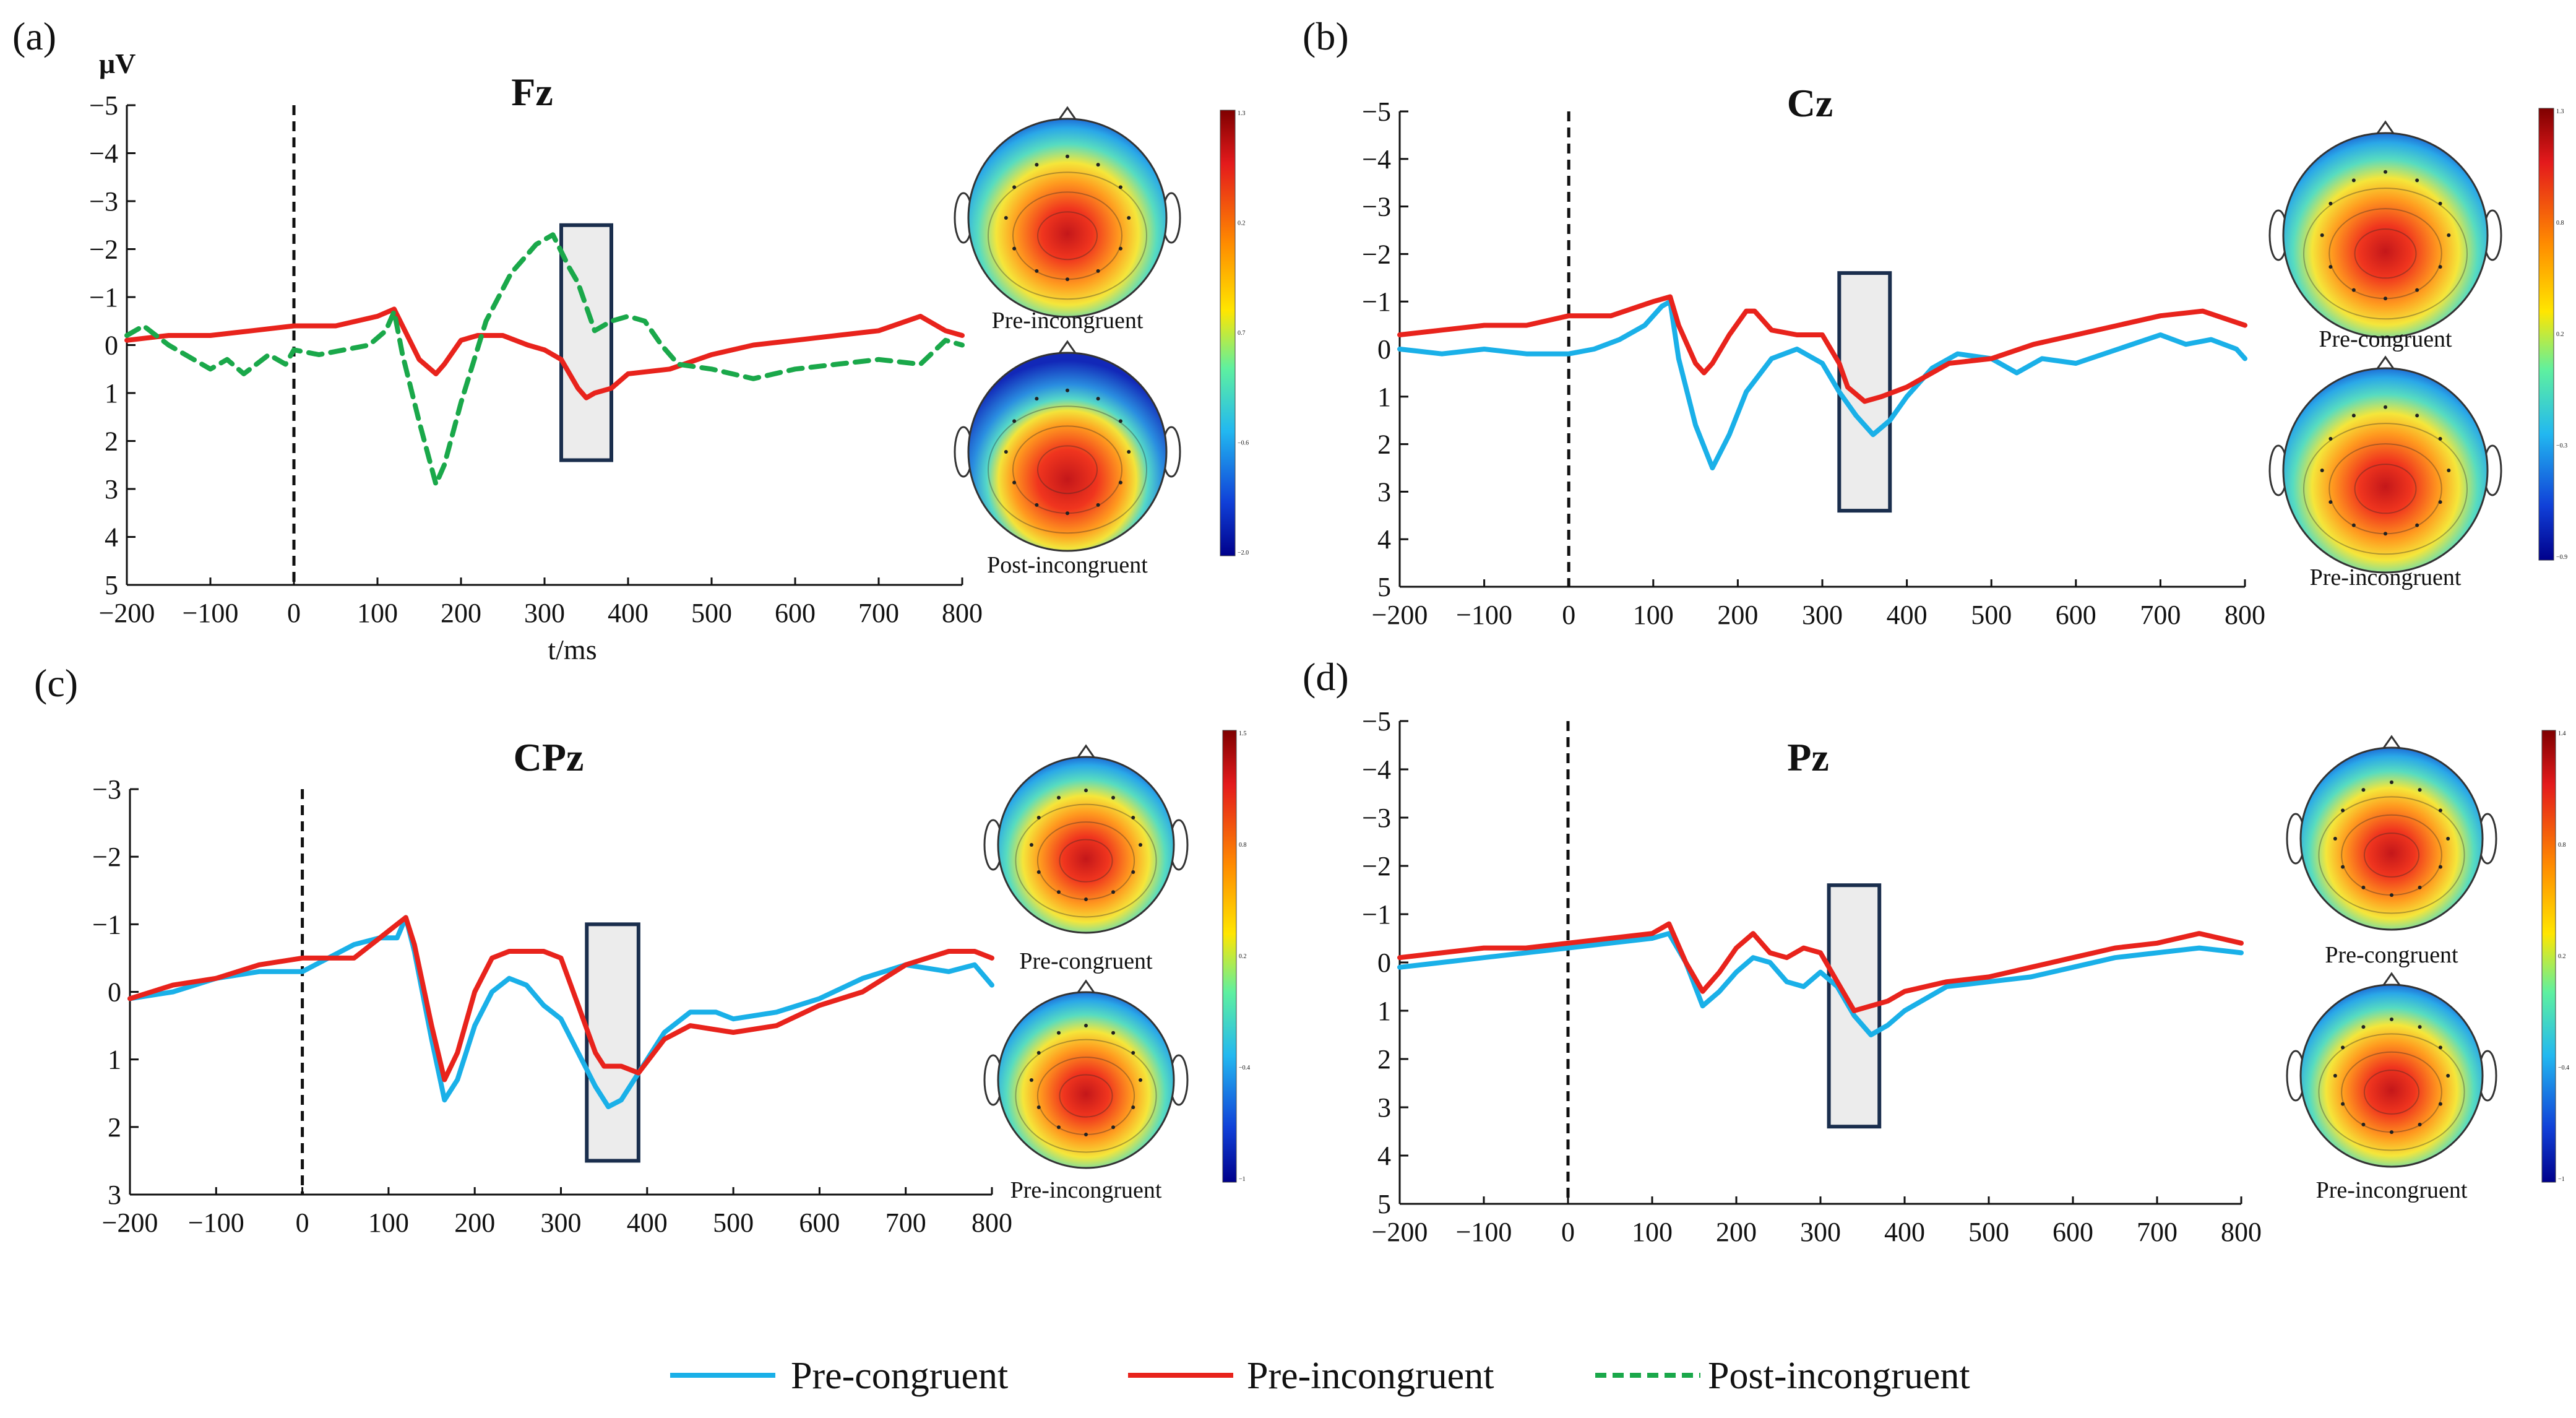 The height and width of the screenshot is (1418, 2576). Describe the element at coordinates (1808, 757) in the screenshot. I see `panel-title: Pz` at that location.